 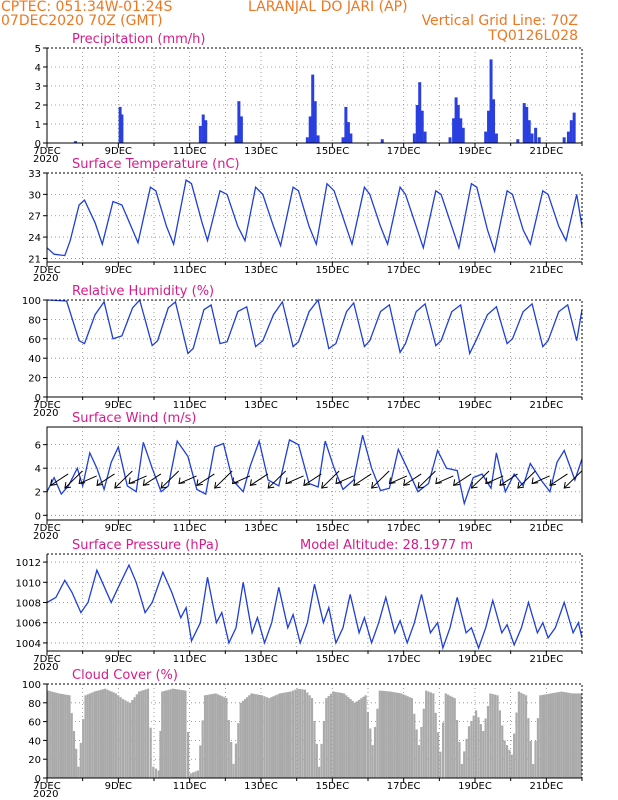 What do you see at coordinates (118, 405) in the screenshot?
I see `x-tick-label: 9DEC` at bounding box center [118, 405].